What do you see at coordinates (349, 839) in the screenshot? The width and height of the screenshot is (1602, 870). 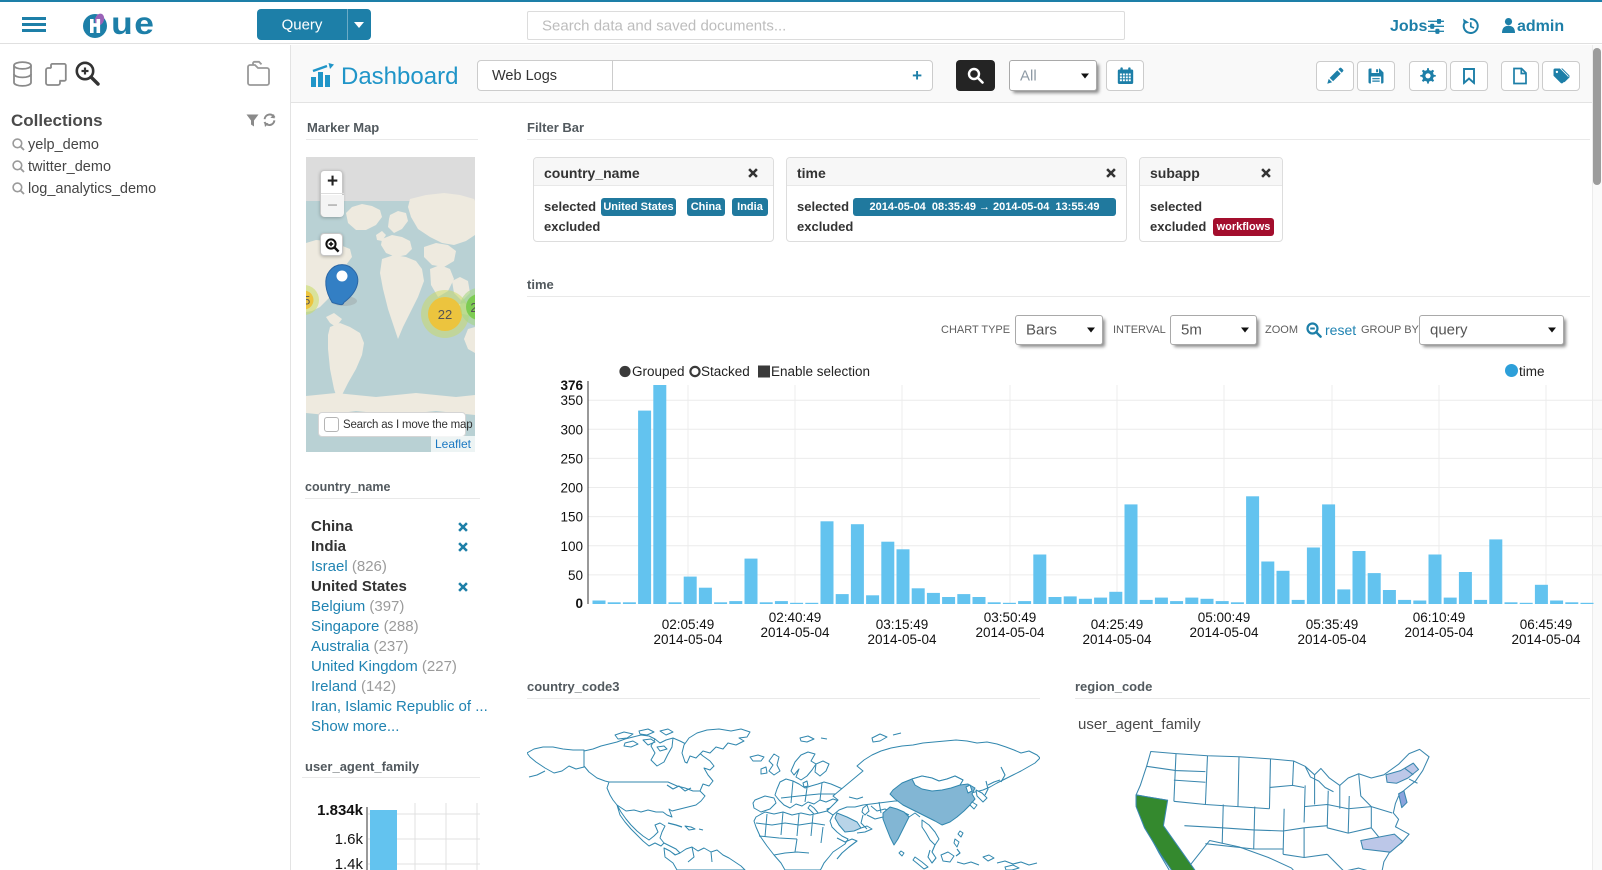 I see `svg-text: 1.6k` at bounding box center [349, 839].